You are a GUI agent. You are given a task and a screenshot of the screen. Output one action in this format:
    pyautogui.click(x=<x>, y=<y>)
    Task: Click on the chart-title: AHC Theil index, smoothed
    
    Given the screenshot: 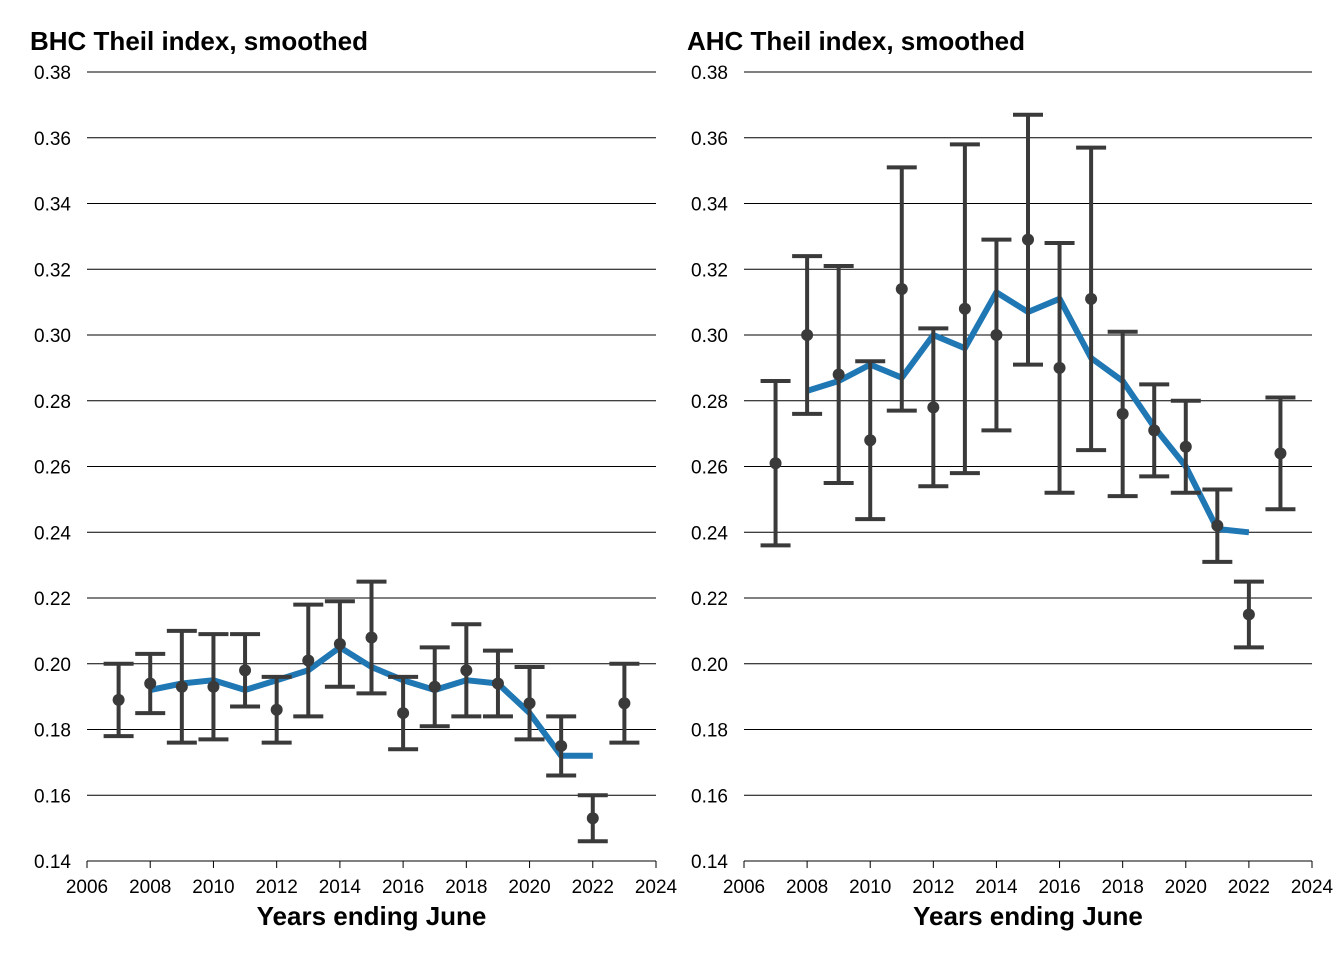 What is the action you would take?
    pyautogui.click(x=856, y=41)
    